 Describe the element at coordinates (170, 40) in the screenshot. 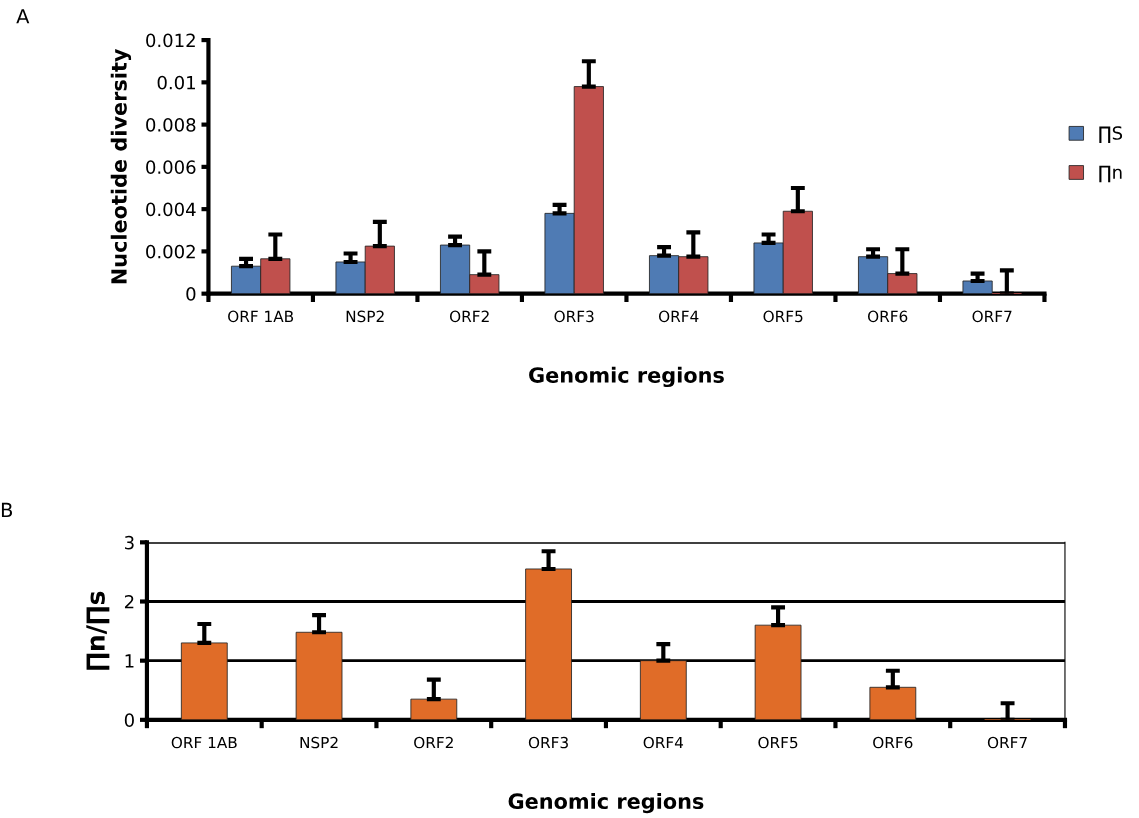

I see `y-tick-label: 0.012` at that location.